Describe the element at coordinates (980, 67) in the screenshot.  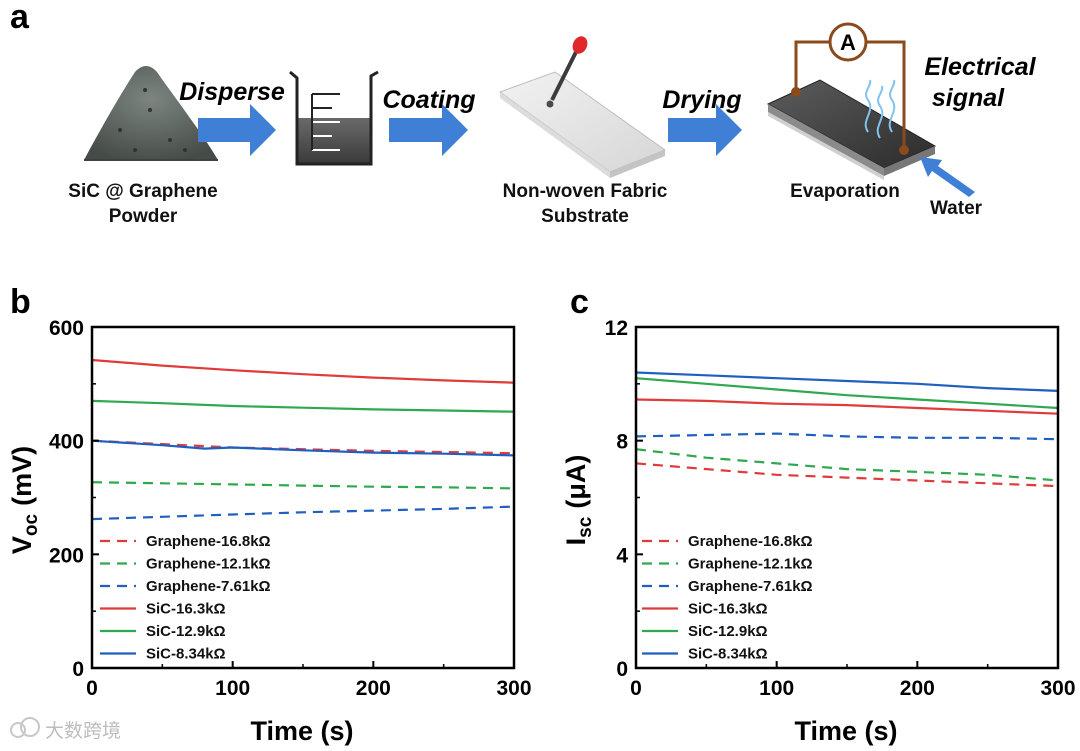
I see `signal-label-line1: Electrical` at that location.